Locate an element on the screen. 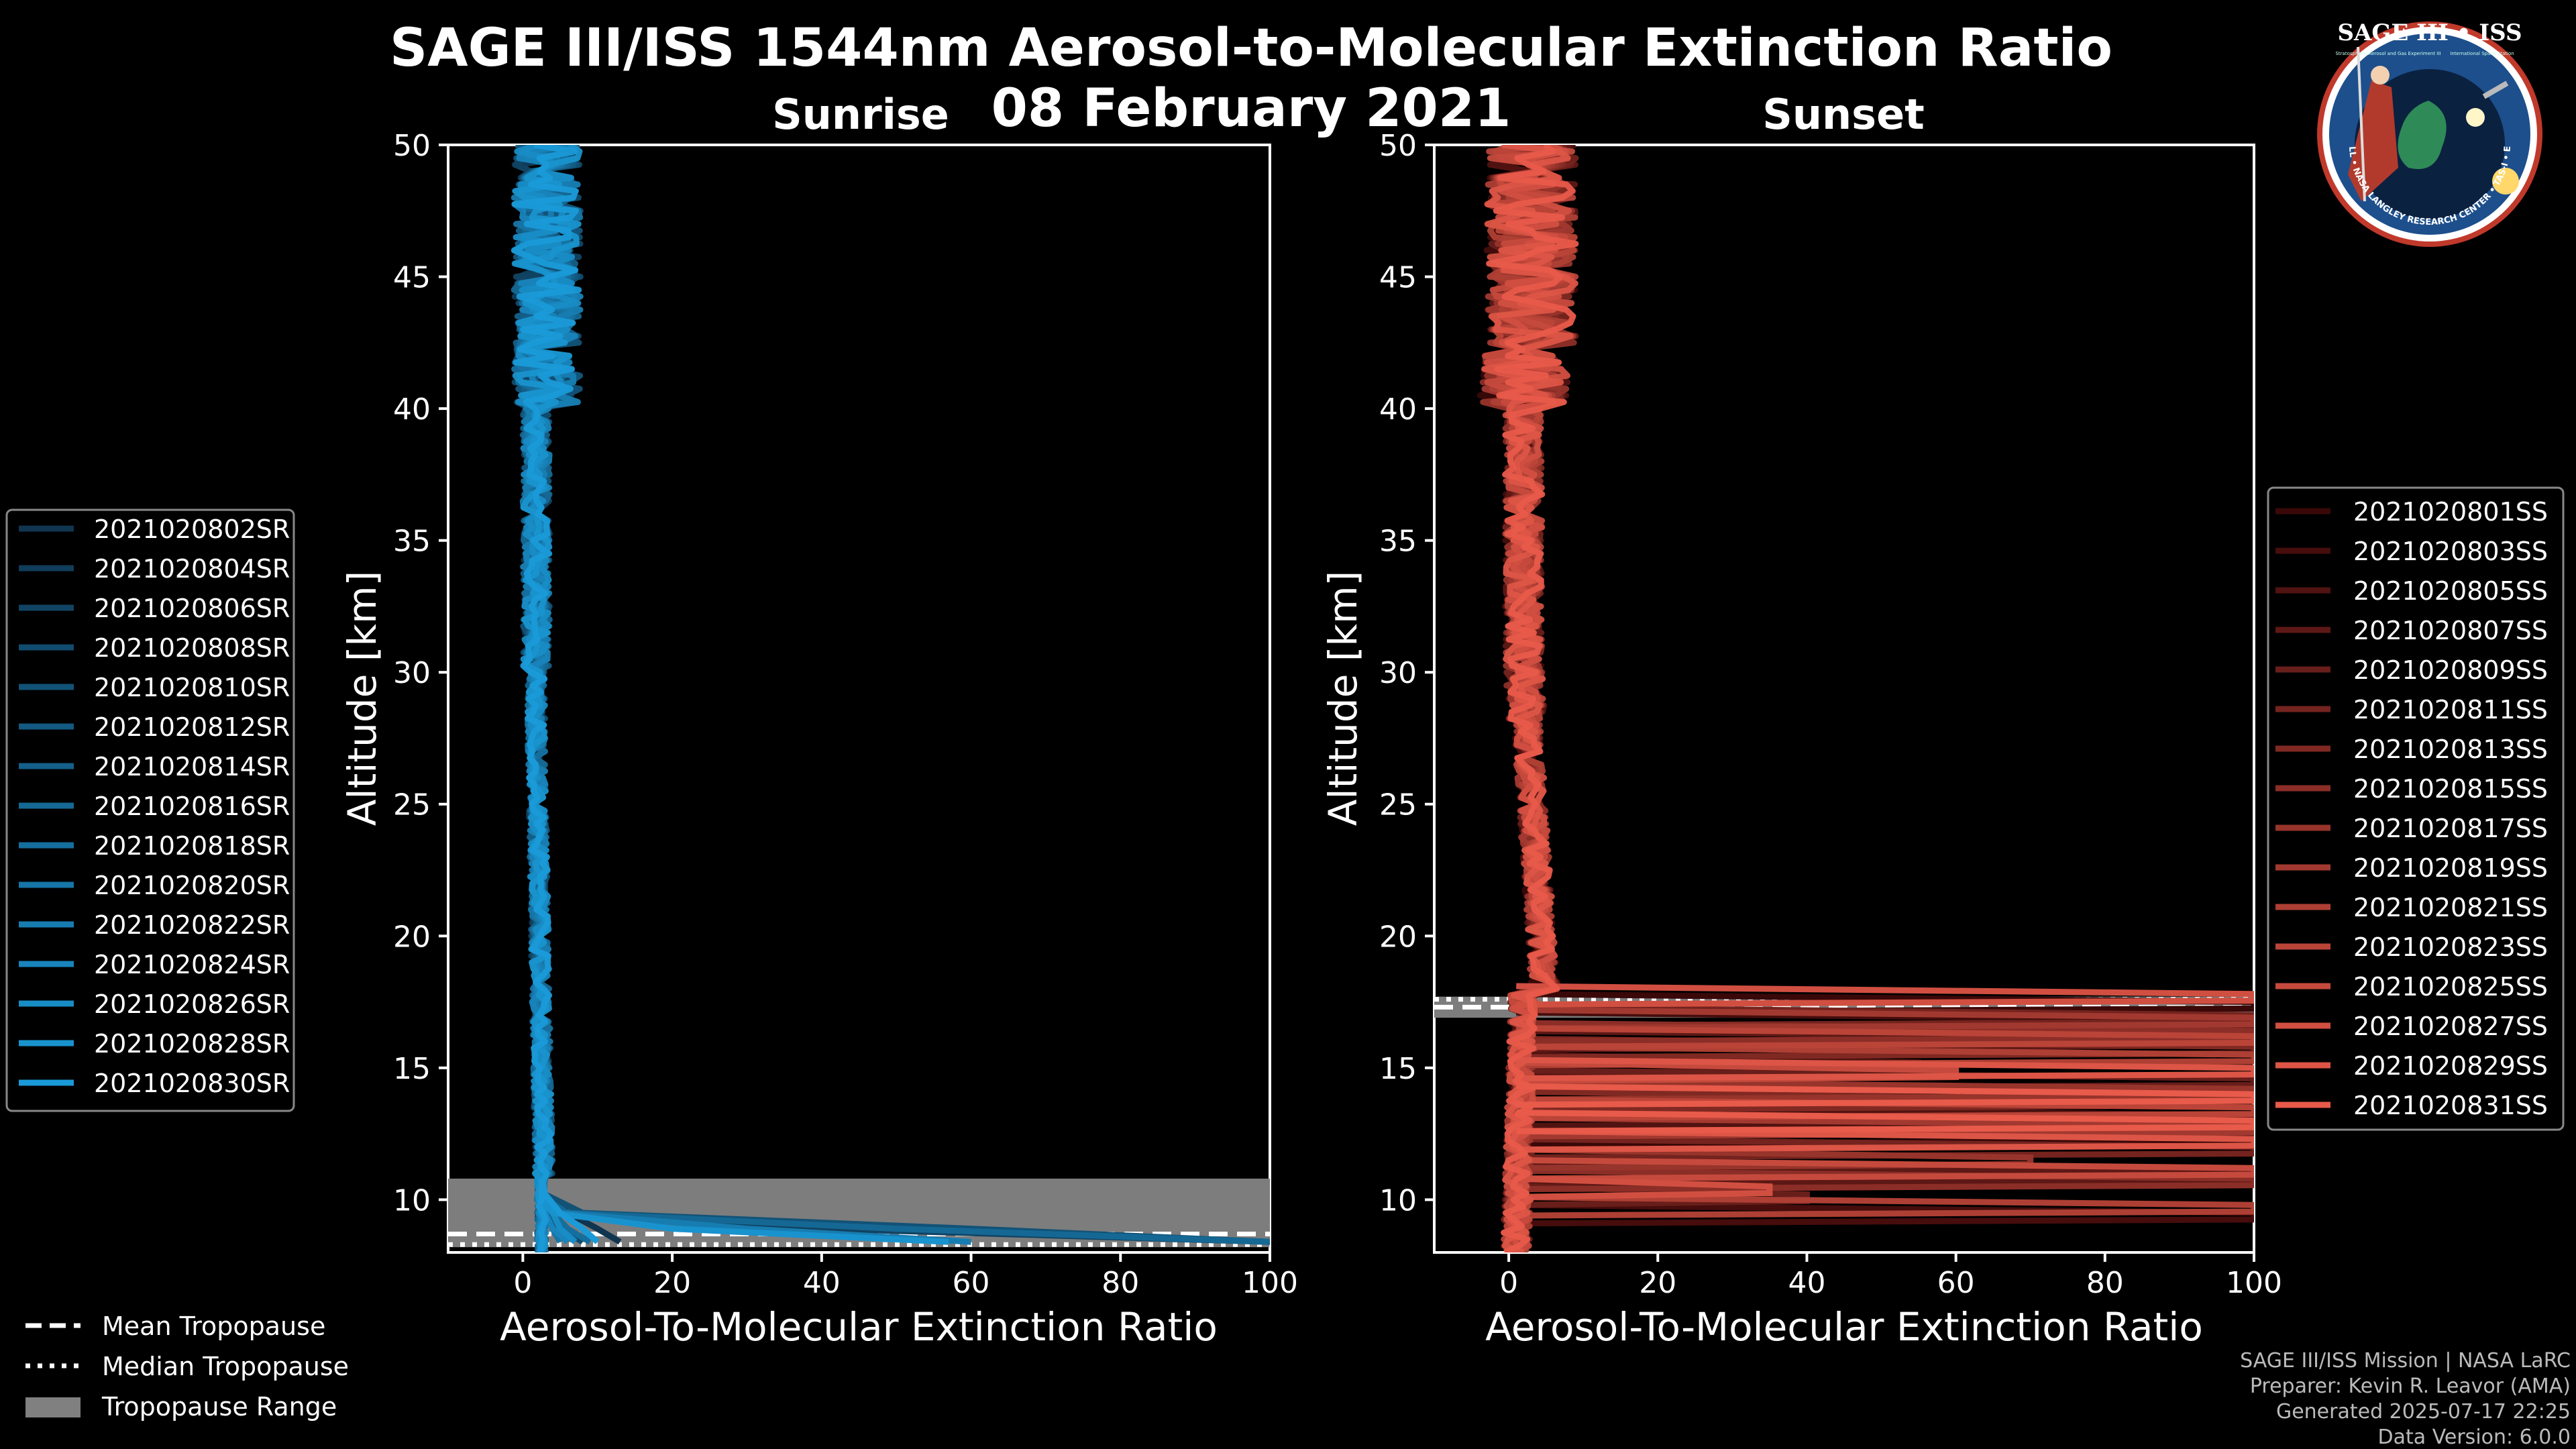  sunset-title: Sunset is located at coordinates (1843, 114).